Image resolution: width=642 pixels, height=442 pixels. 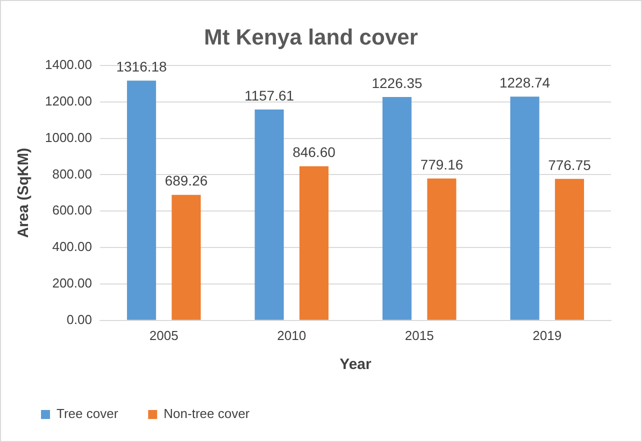 I want to click on y-tick-label: 0.00, so click(x=79, y=319).